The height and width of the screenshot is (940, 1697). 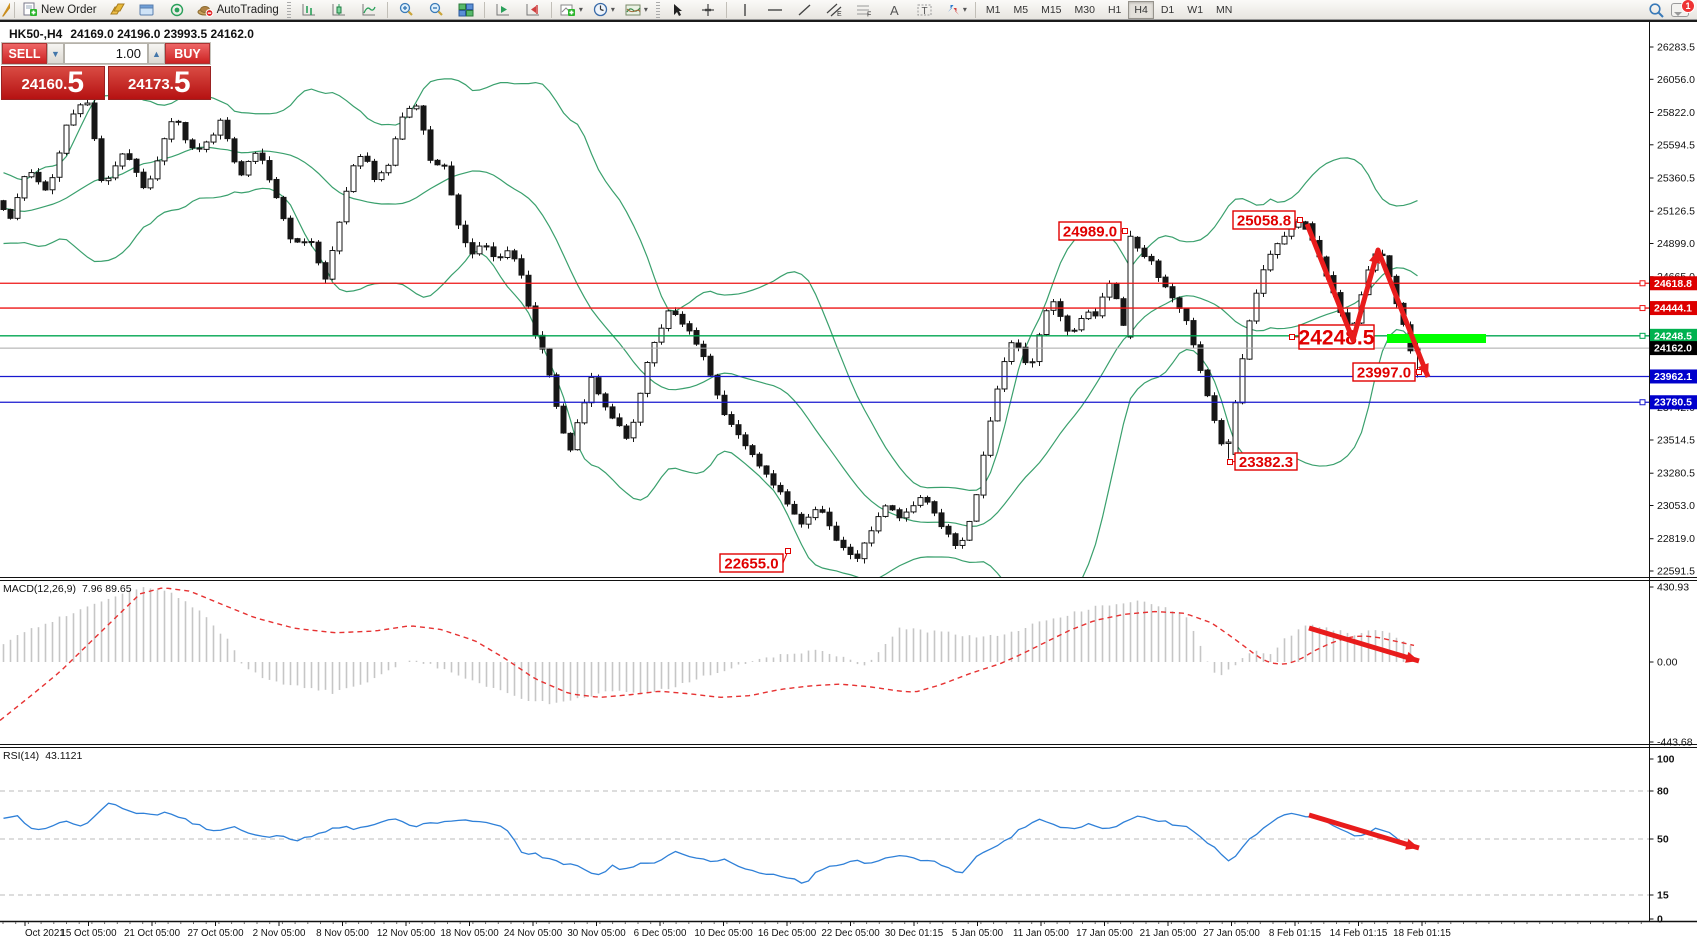 What do you see at coordinates (600, 9) in the screenshot?
I see `clock-icon` at bounding box center [600, 9].